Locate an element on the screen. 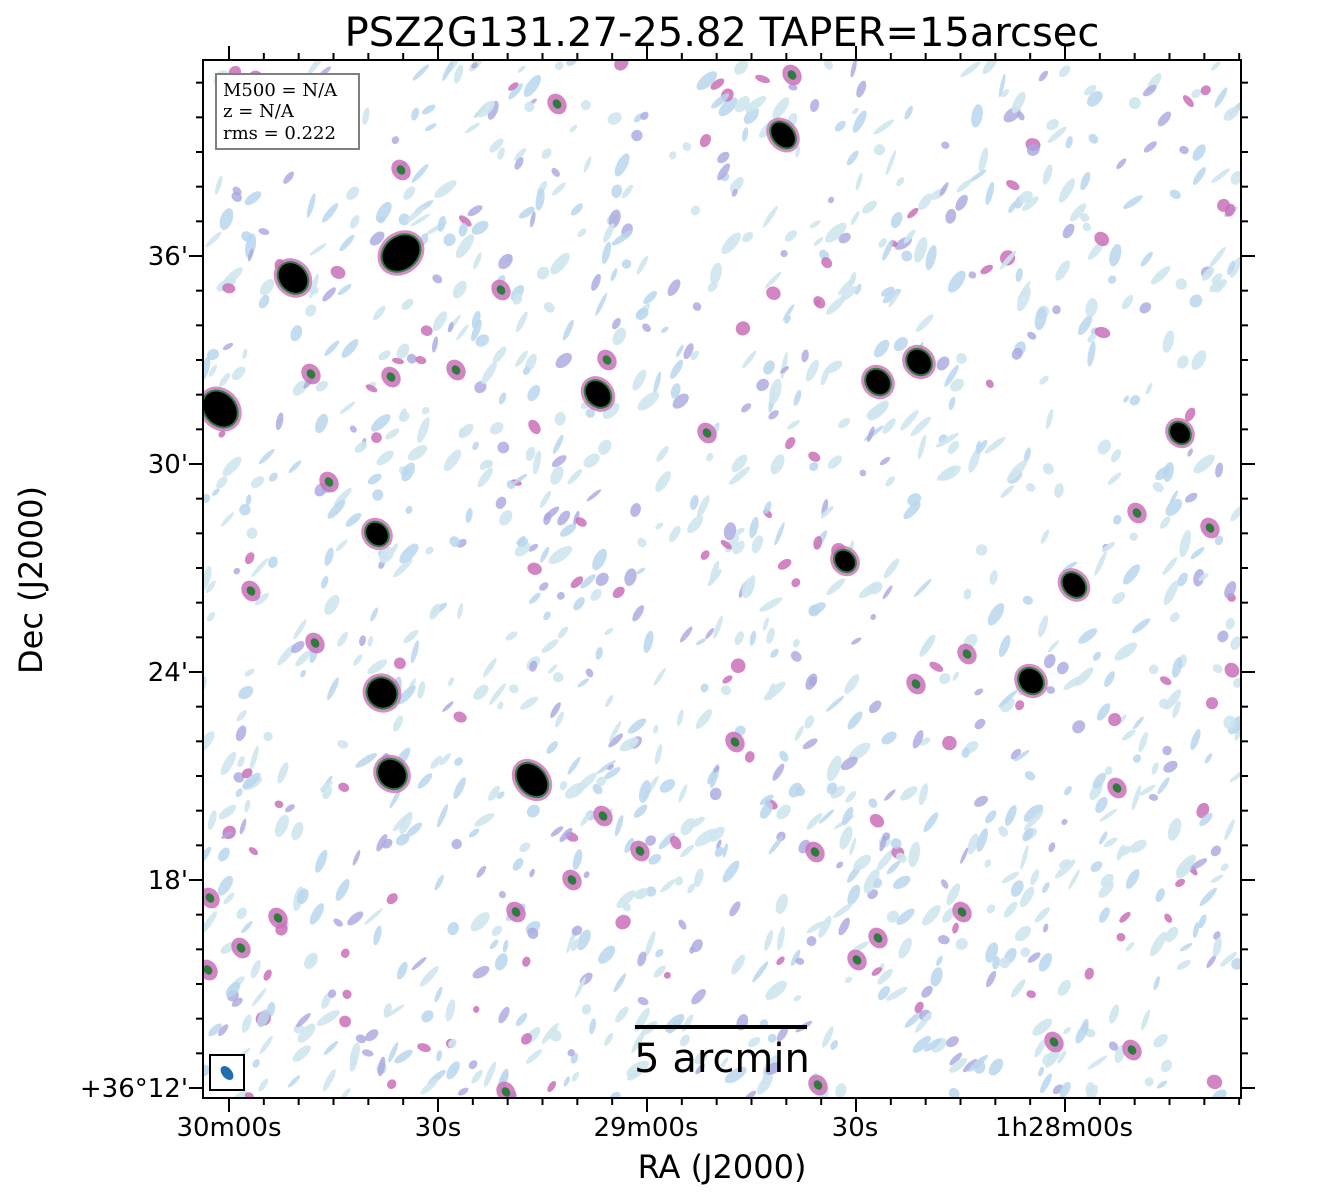 This screenshot has width=1321, height=1200. y-tick-label: 24' is located at coordinates (168, 673).